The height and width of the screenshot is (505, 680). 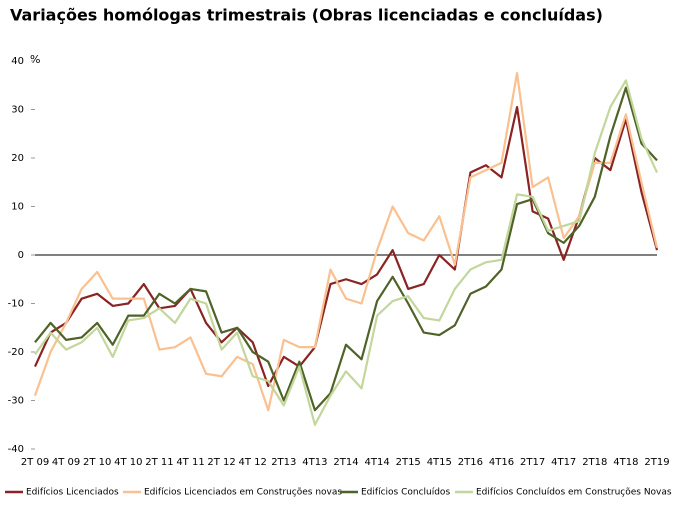 I want to click on y-tick-label: -30, so click(x=16, y=401).